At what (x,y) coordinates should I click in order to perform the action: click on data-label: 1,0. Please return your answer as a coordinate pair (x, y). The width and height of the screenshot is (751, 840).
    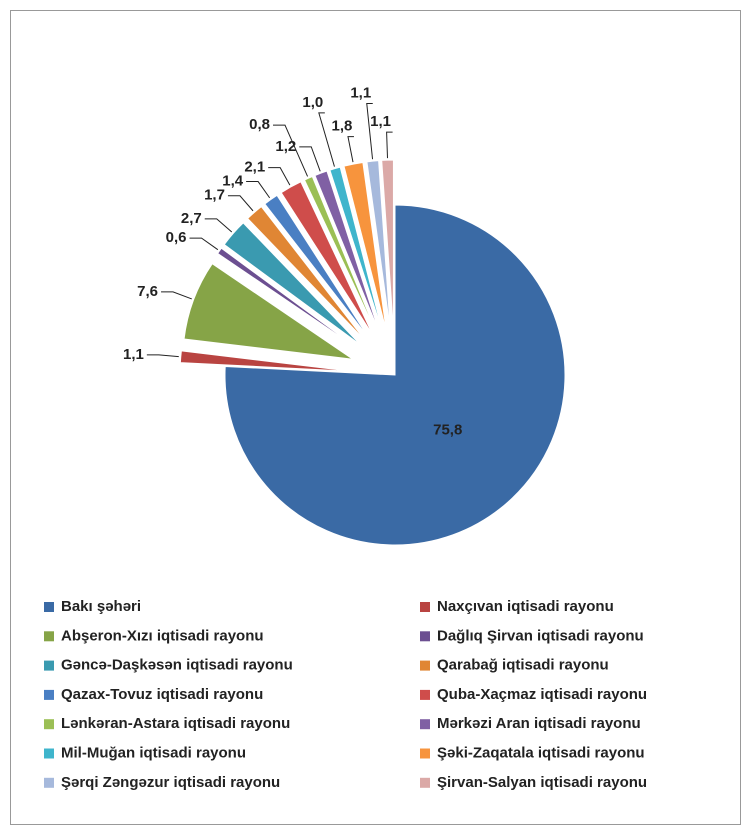
    Looking at the image, I should click on (312, 102).